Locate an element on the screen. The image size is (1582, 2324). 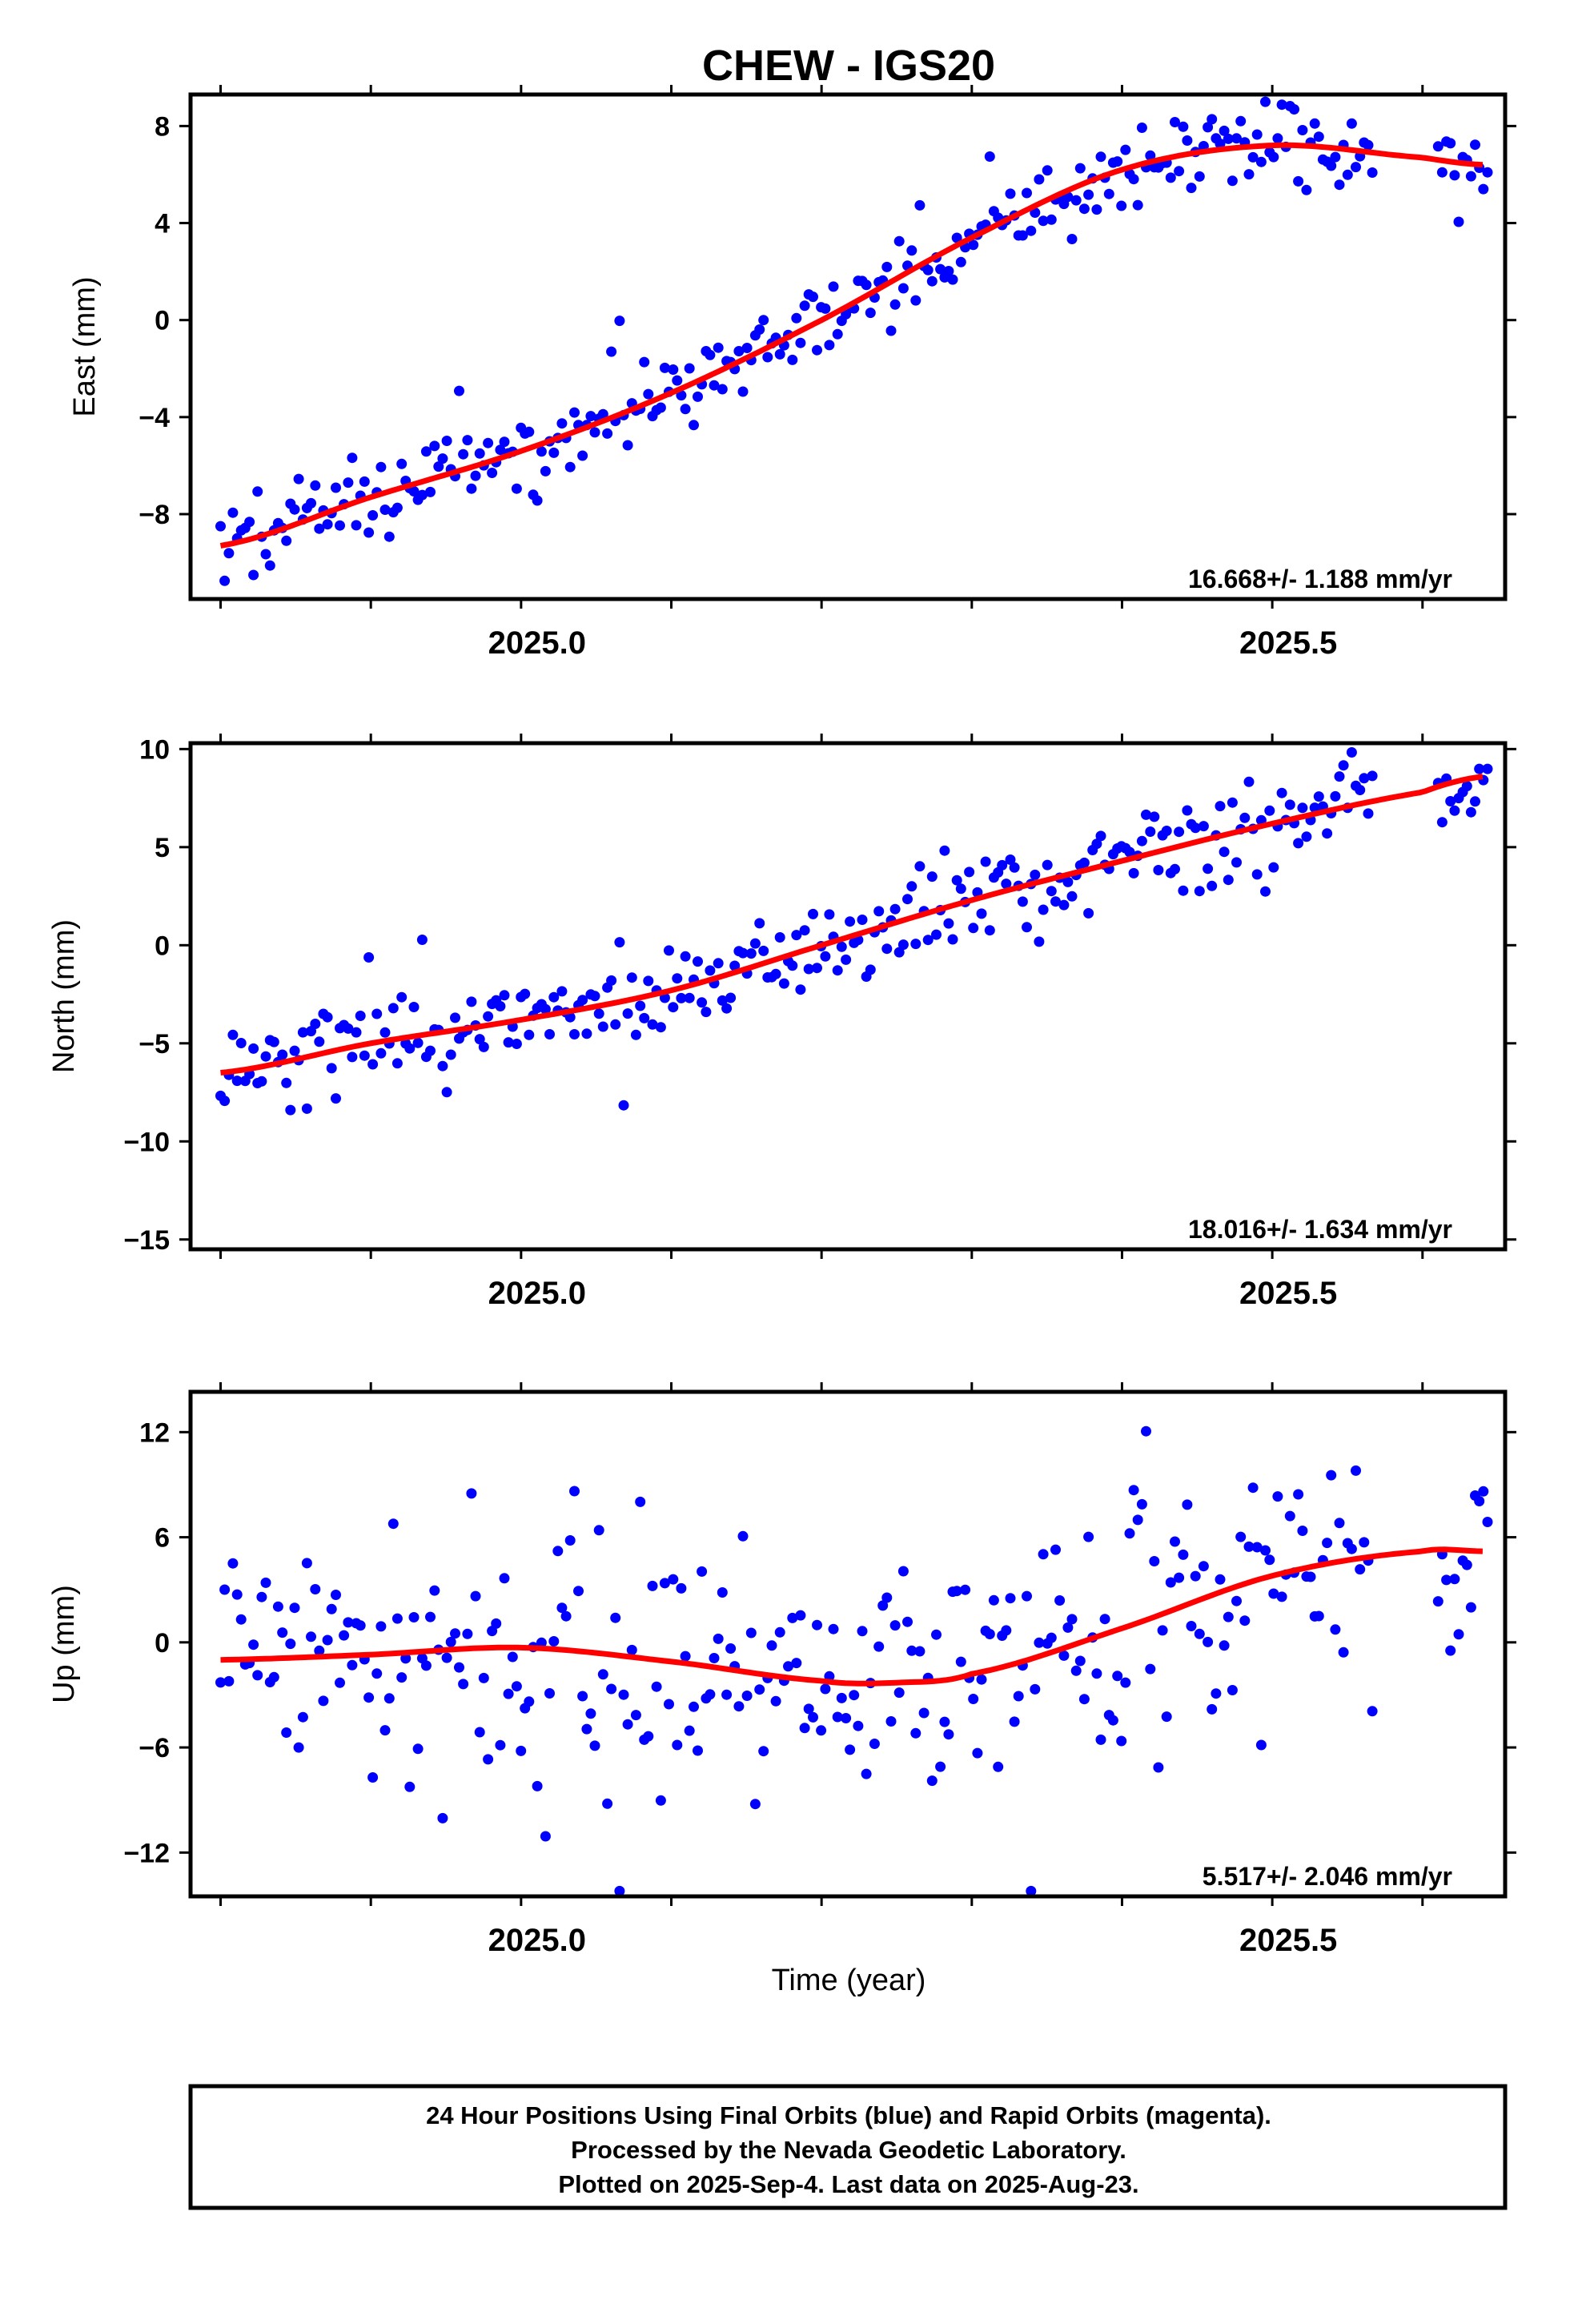
y-tick-label: 5 is located at coordinates (162, 848).